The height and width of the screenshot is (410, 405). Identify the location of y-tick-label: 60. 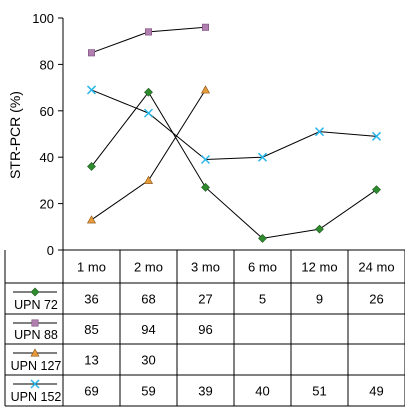
(47, 111).